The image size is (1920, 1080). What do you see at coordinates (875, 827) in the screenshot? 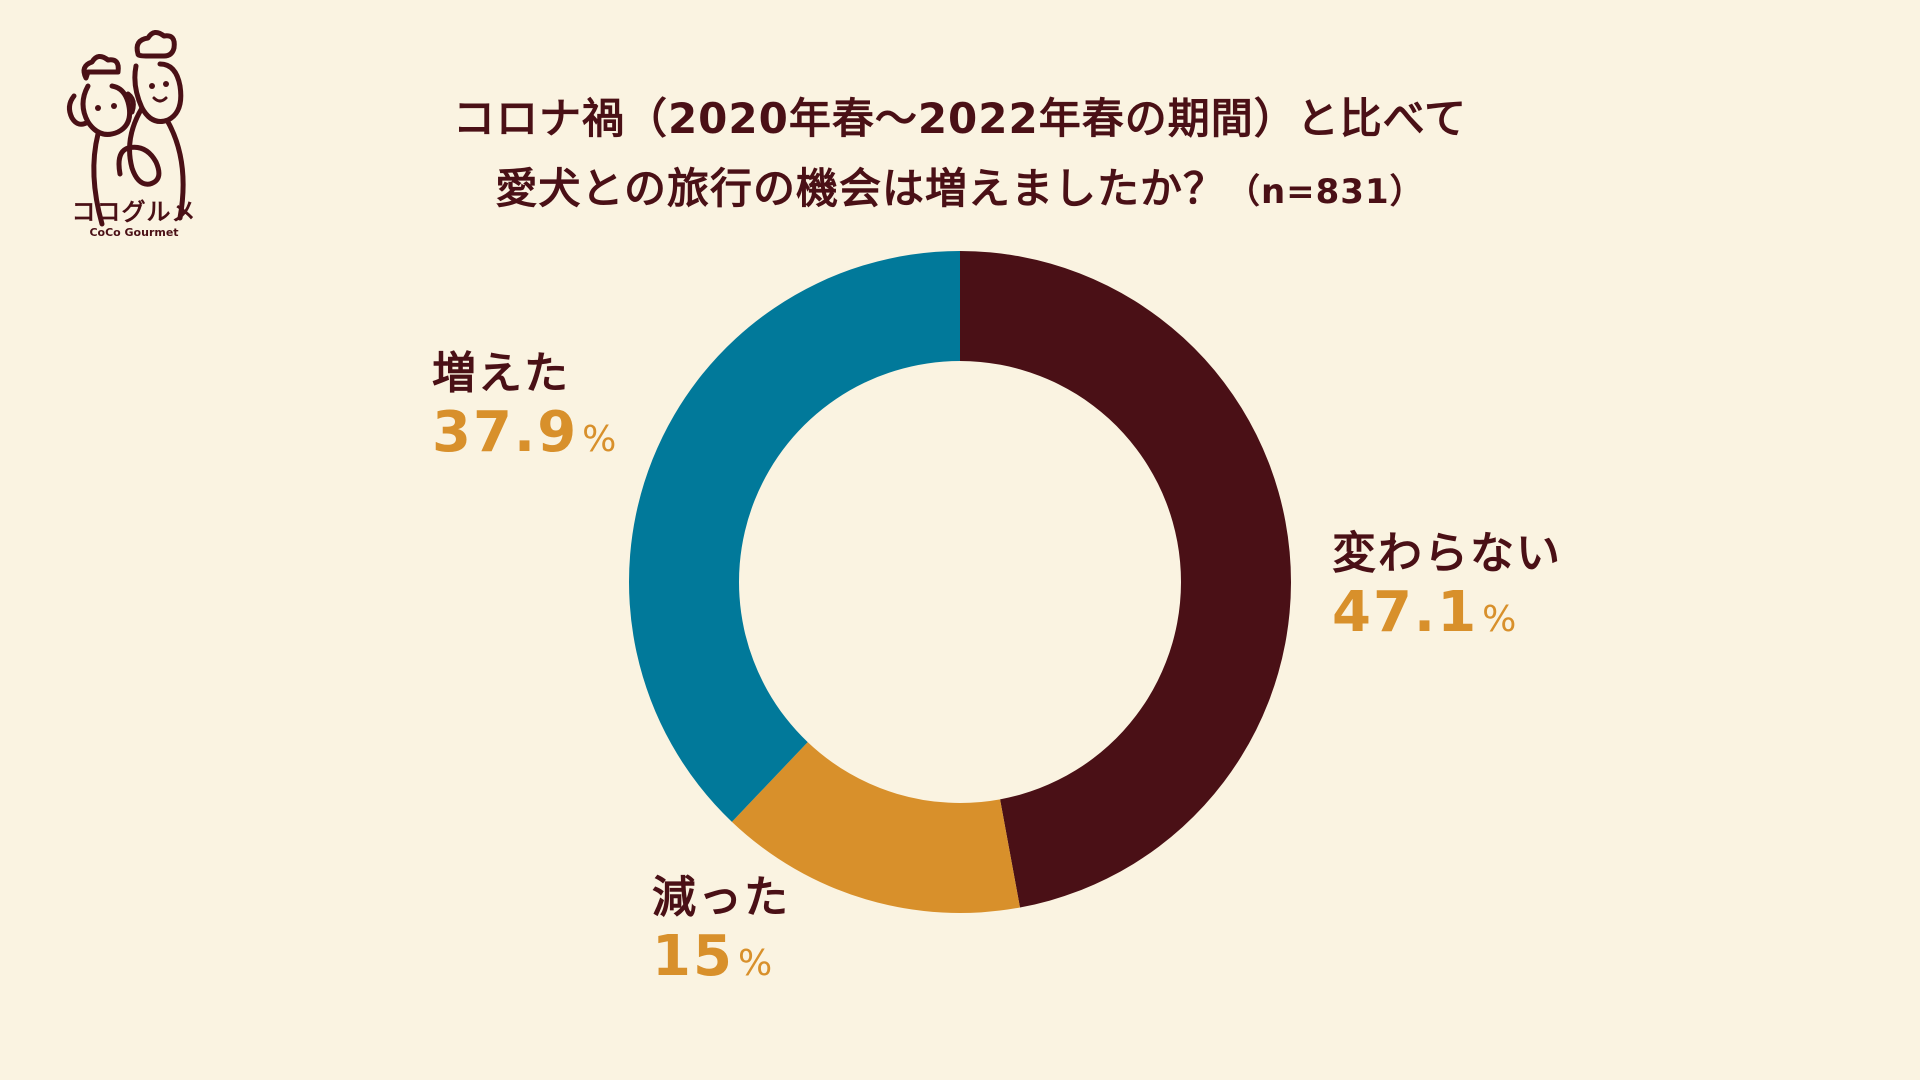
I see `slice-decreased` at bounding box center [875, 827].